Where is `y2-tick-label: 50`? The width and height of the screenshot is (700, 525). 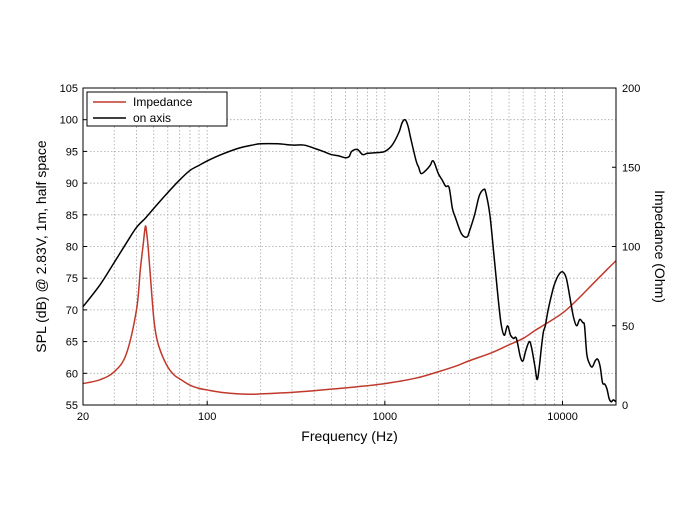 y2-tick-label: 50 is located at coordinates (628, 327).